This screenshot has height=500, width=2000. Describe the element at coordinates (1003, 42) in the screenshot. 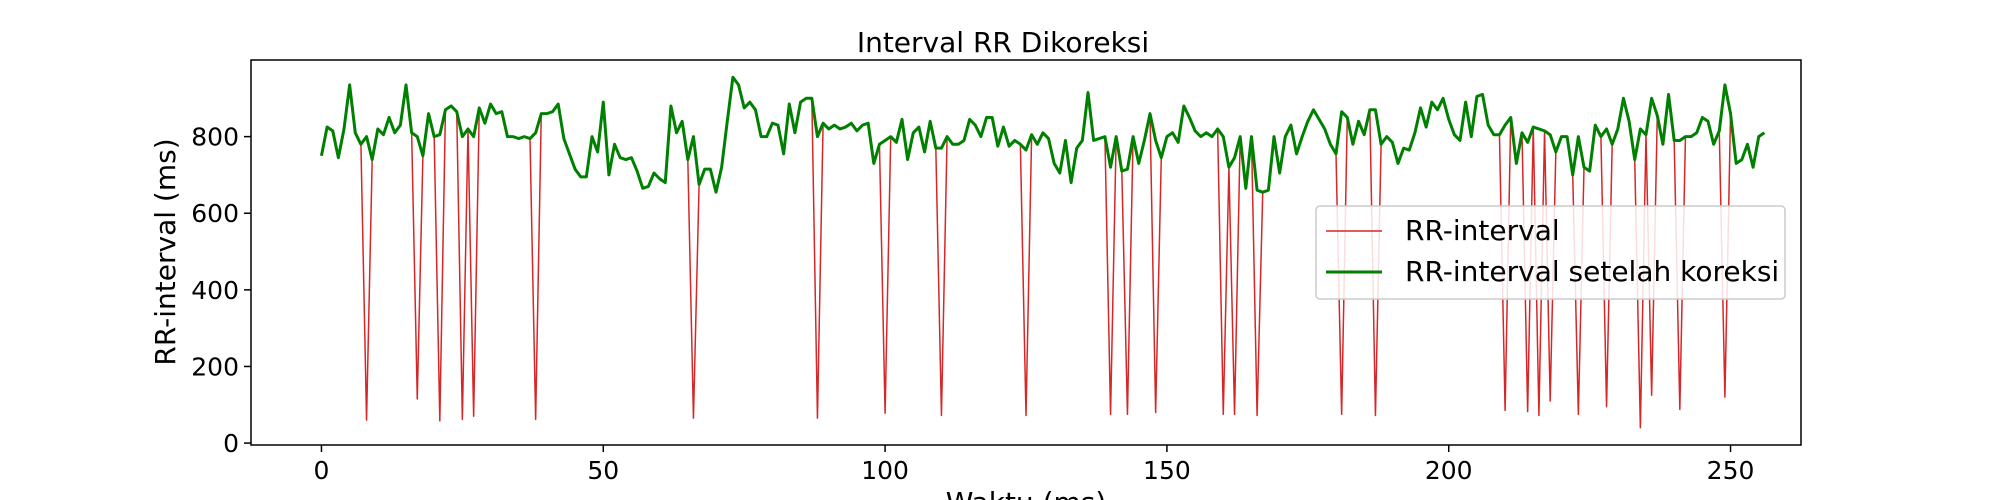

I see `chart-title: Interval RR Dikoreksi` at that location.